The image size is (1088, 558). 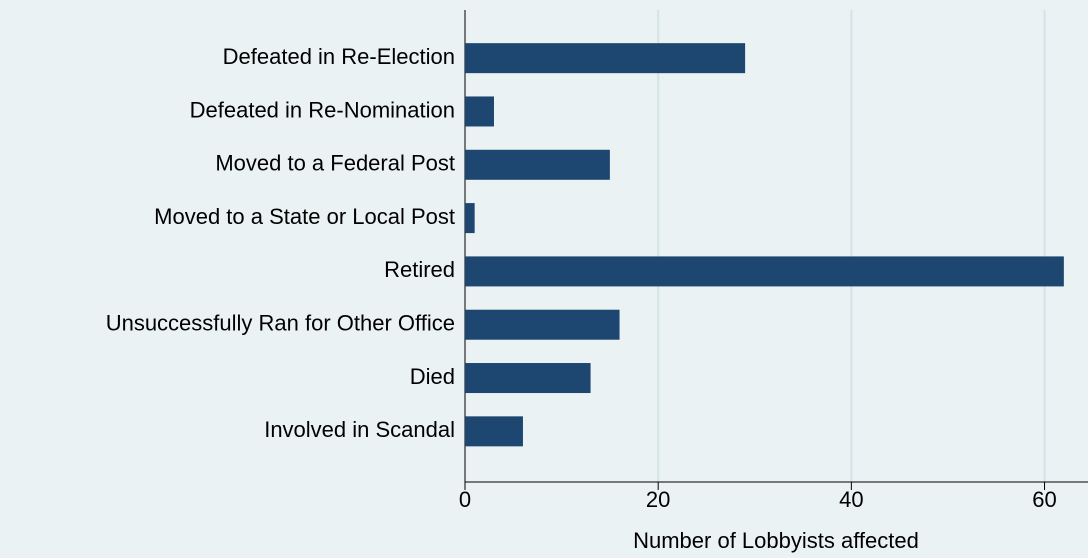 I want to click on y-tick-label: Died, so click(x=432, y=376).